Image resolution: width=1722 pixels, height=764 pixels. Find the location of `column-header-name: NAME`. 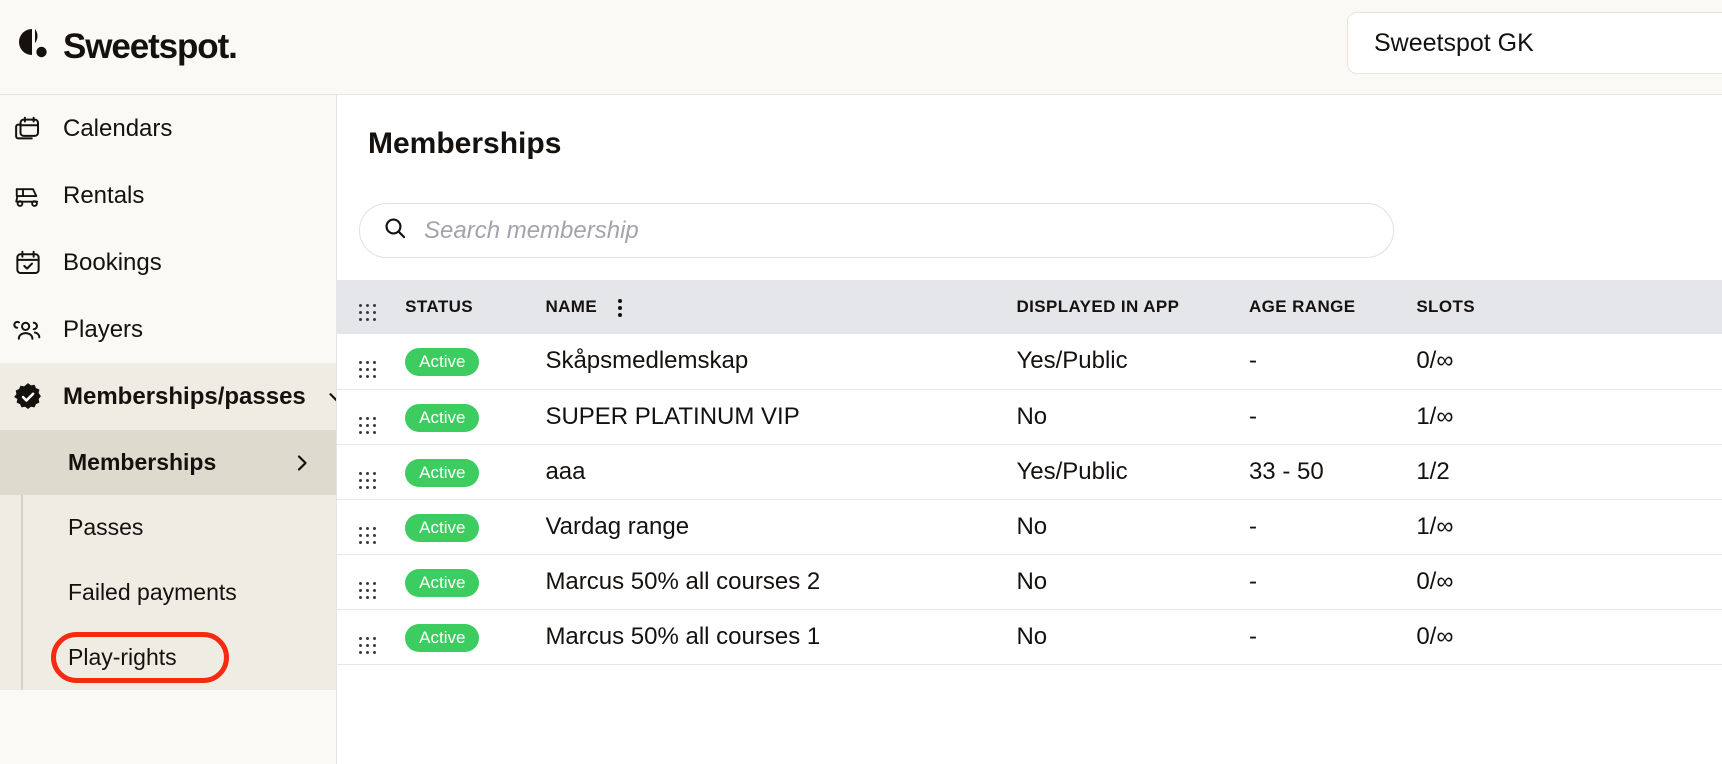

column-header-name: NAME is located at coordinates (781, 307).